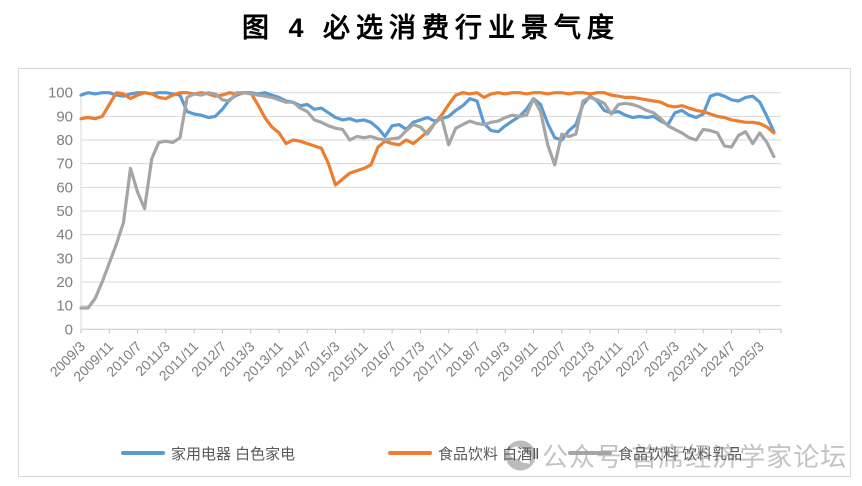 This screenshot has width=862, height=486. Describe the element at coordinates (410, 453) in the screenshot. I see `legend-line-orange` at that location.